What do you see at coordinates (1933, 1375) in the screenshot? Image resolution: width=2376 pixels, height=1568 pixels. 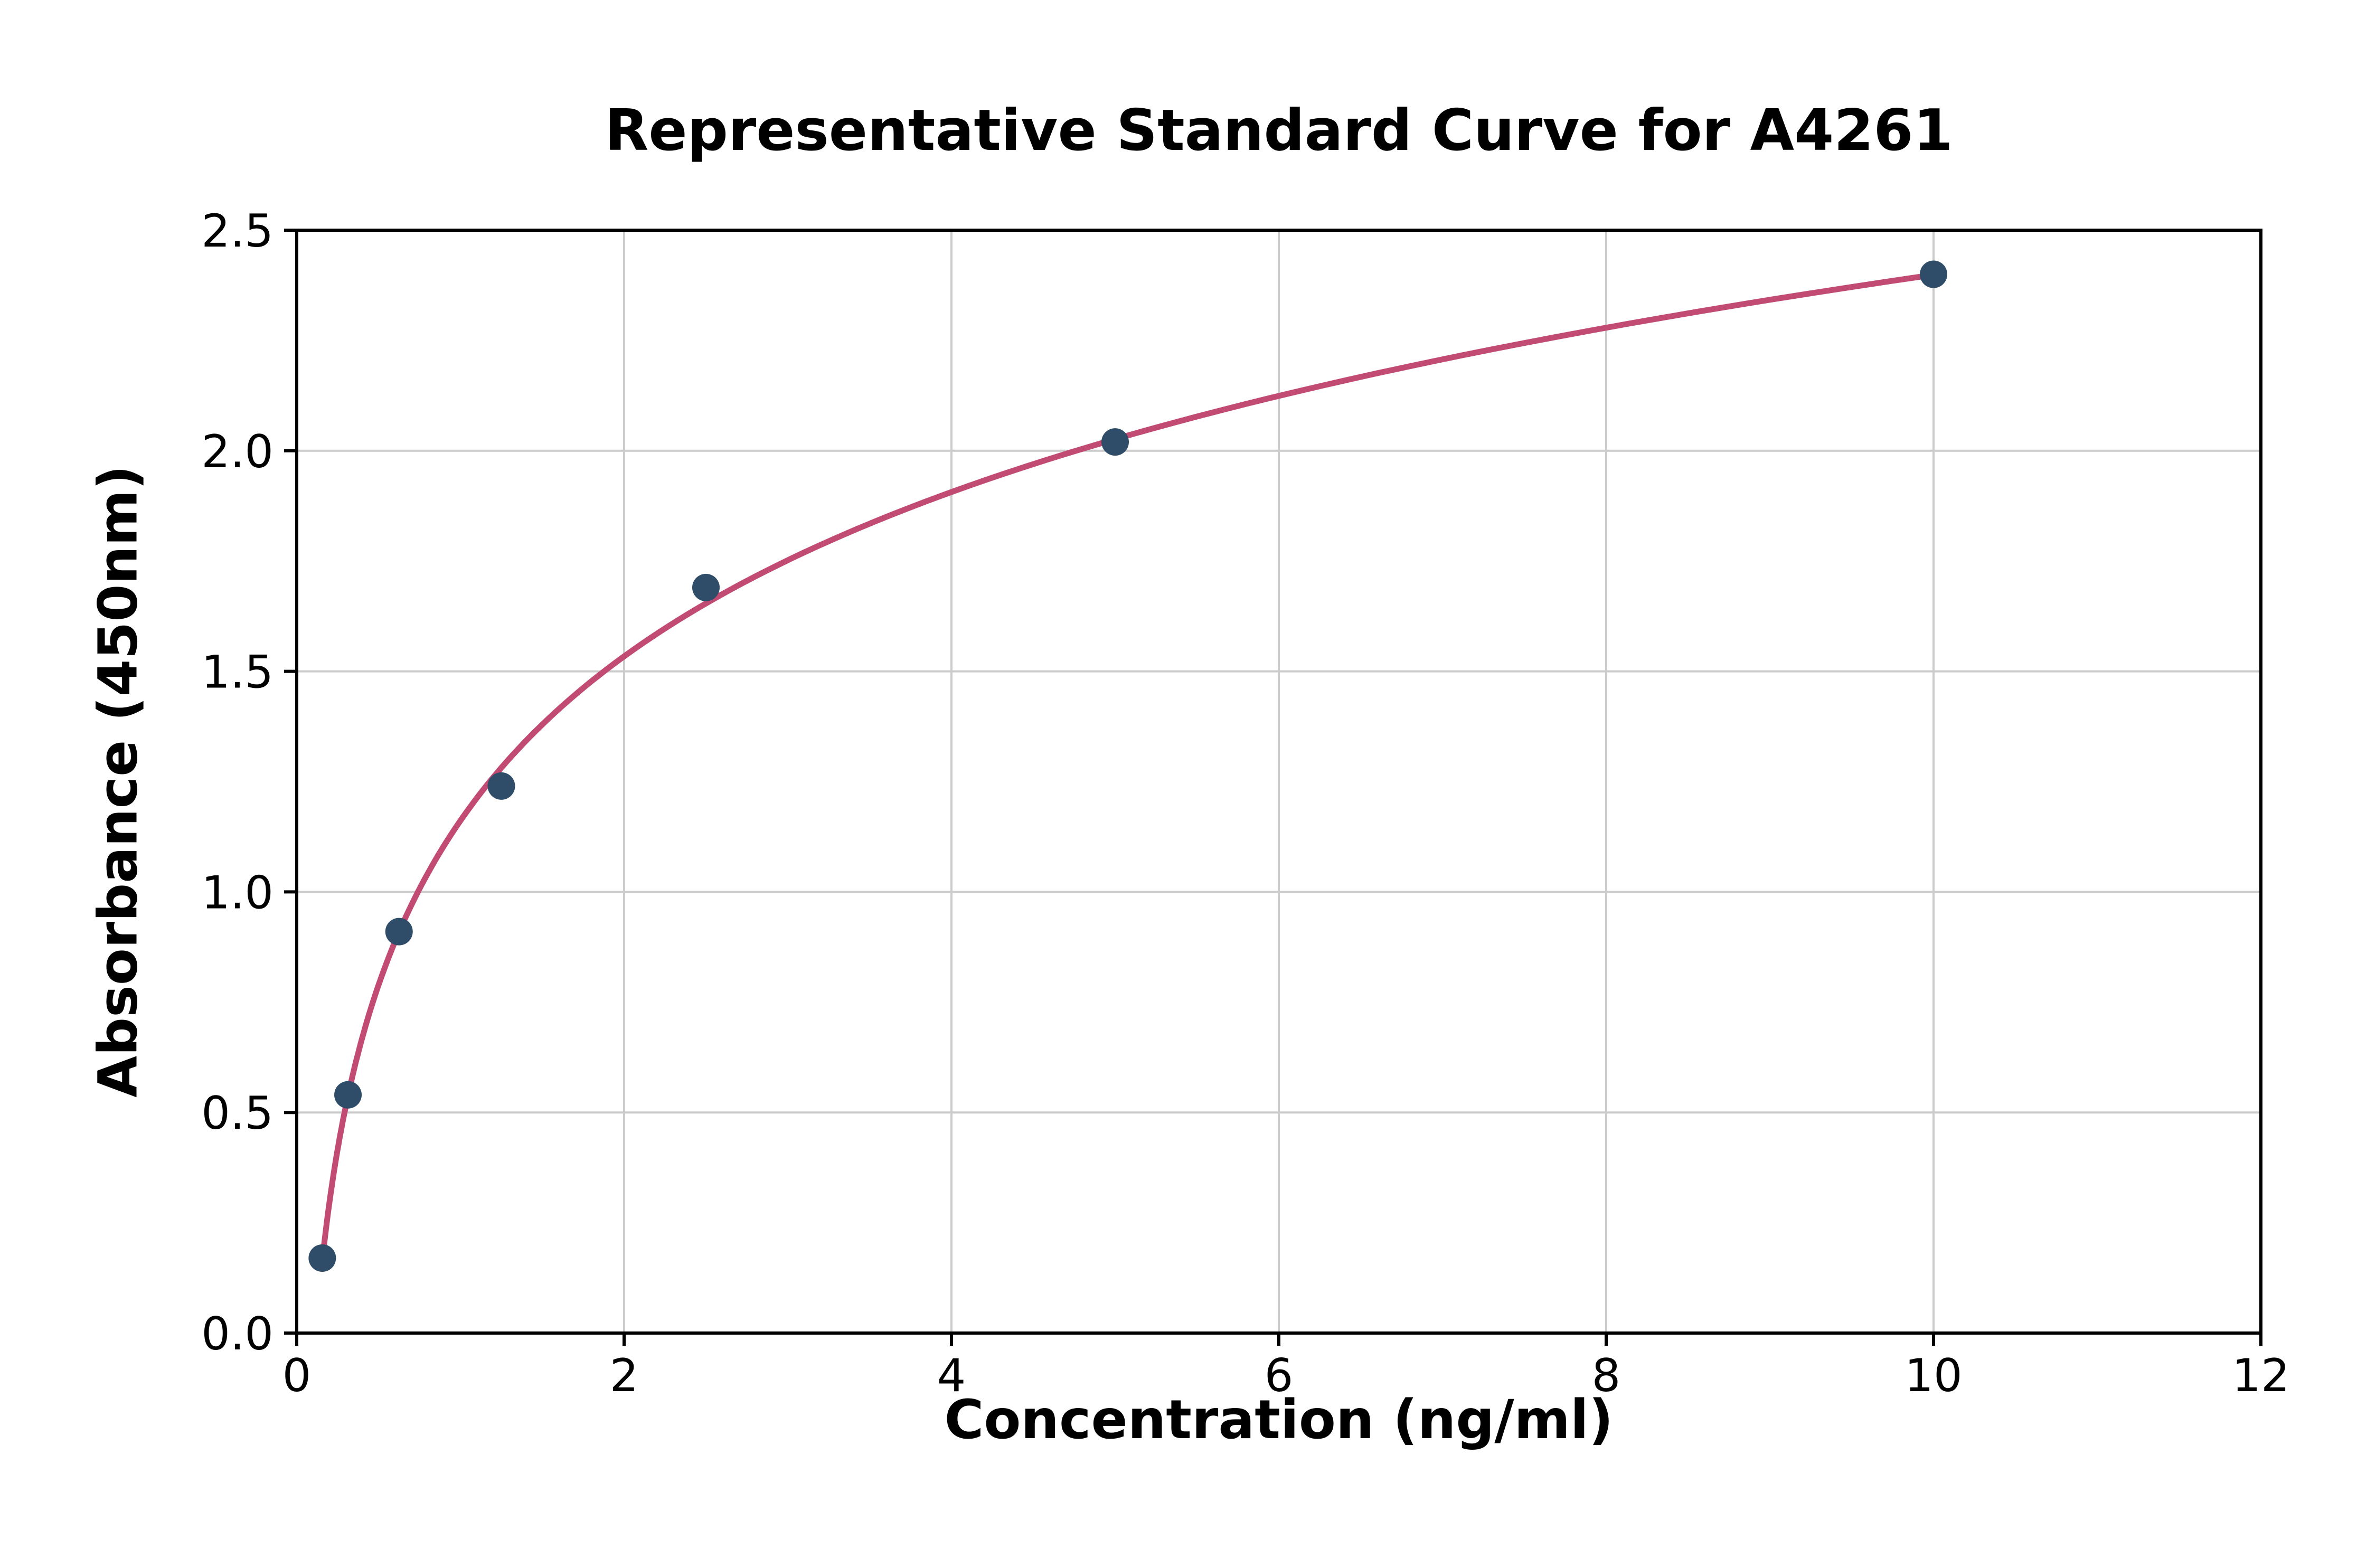 I see `x-tick-label: 10` at bounding box center [1933, 1375].